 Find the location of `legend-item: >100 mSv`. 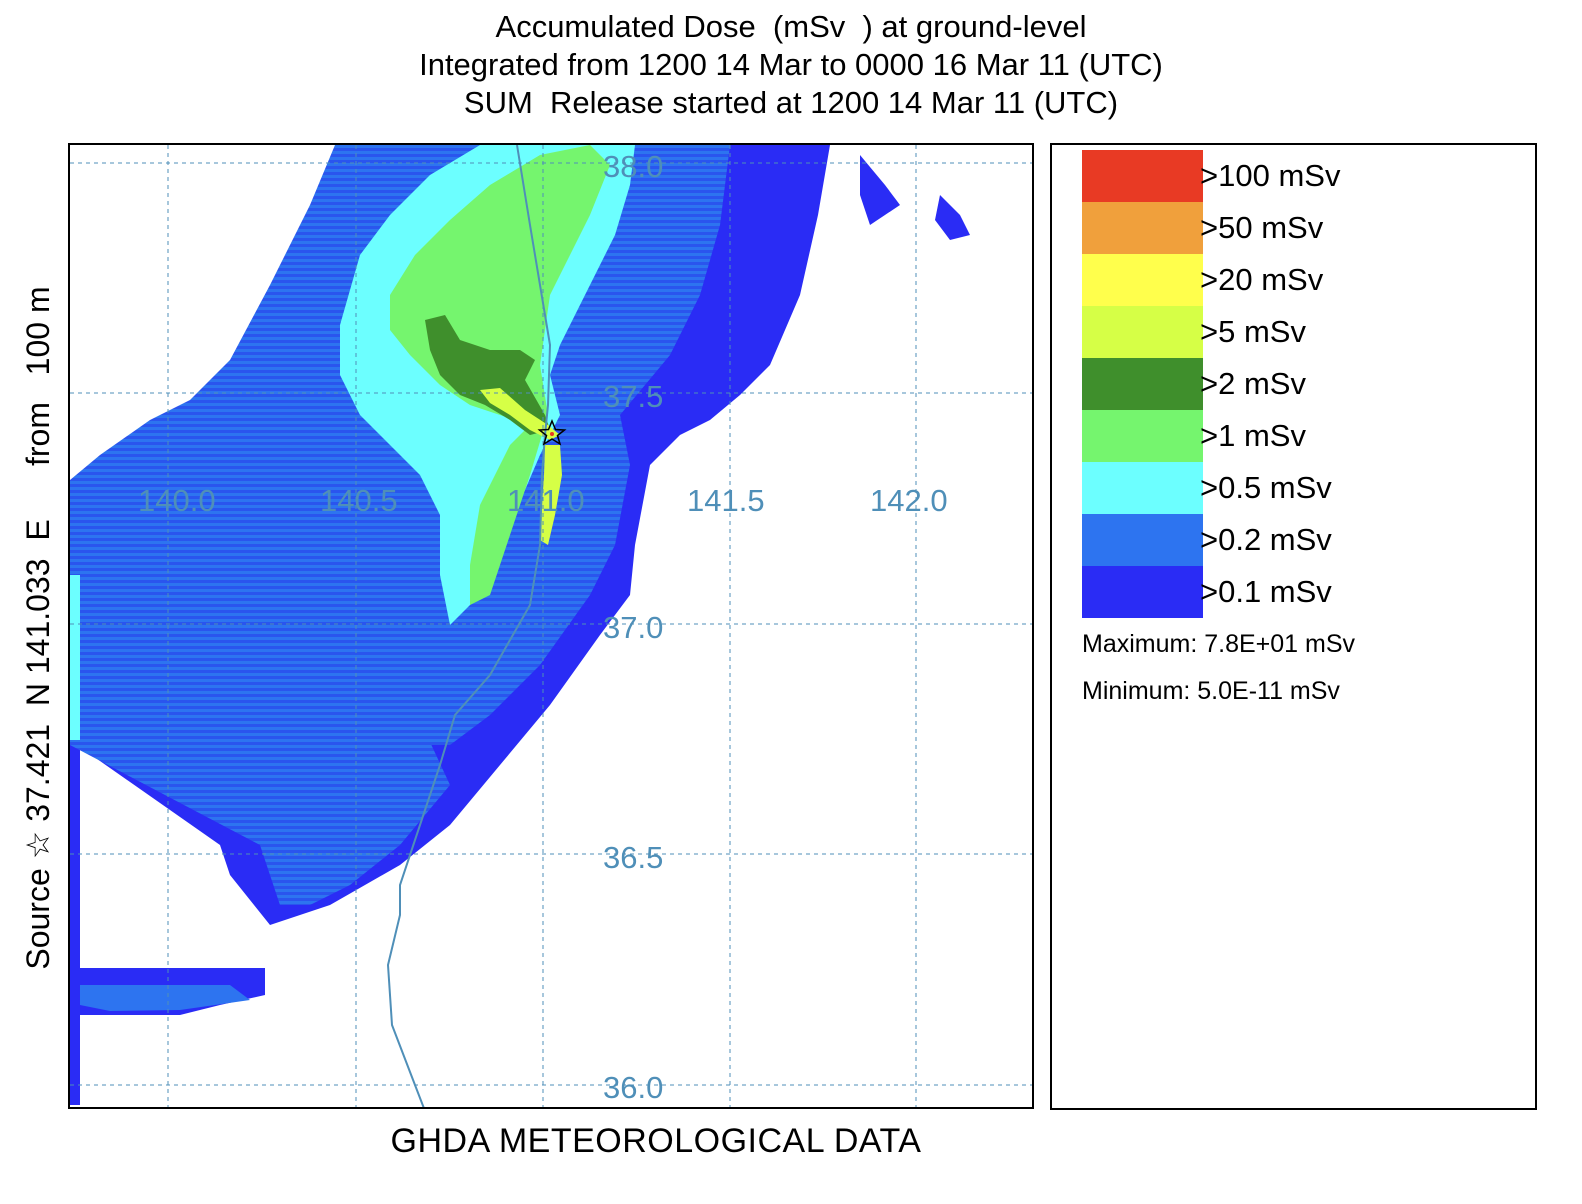

legend-item: >100 mSv is located at coordinates (1302, 176).